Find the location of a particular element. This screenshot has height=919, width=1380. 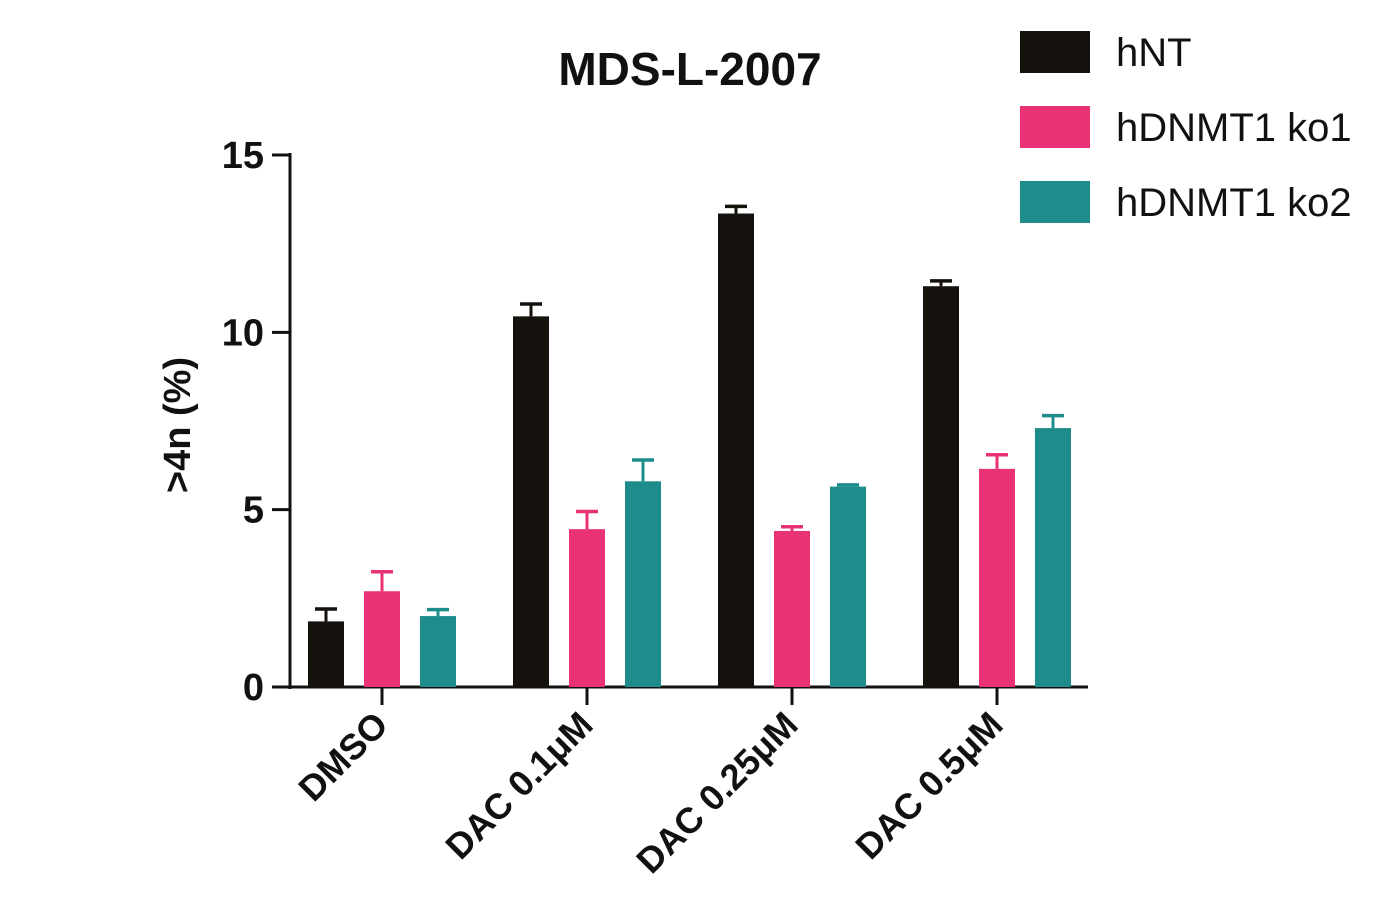

legend-label: hDNMT1 ko1 is located at coordinates (1234, 128).